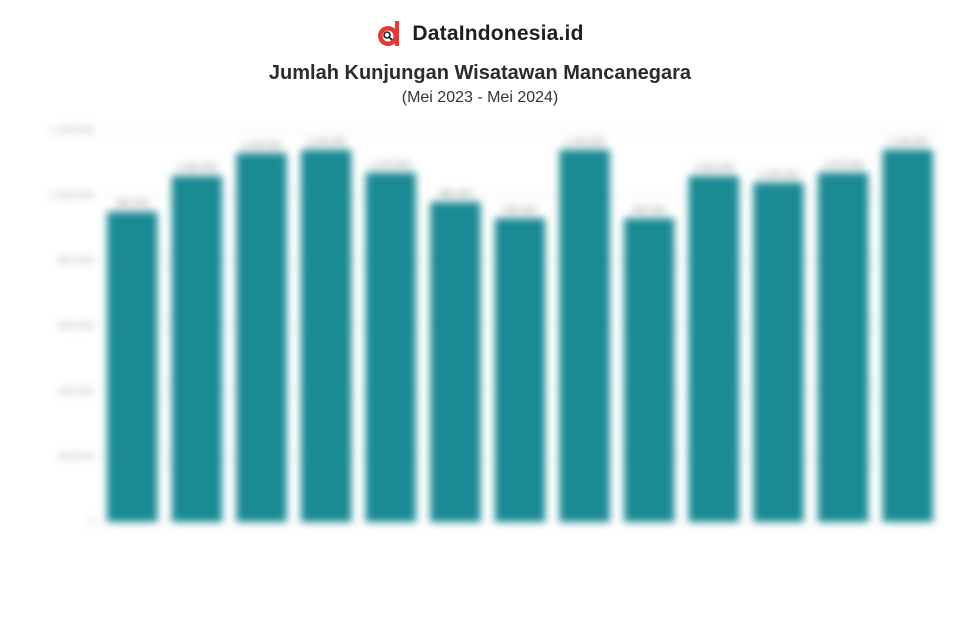 The height and width of the screenshot is (625, 960). Describe the element at coordinates (72, 130) in the screenshot. I see `y-tick-label: 1.200.000` at that location.